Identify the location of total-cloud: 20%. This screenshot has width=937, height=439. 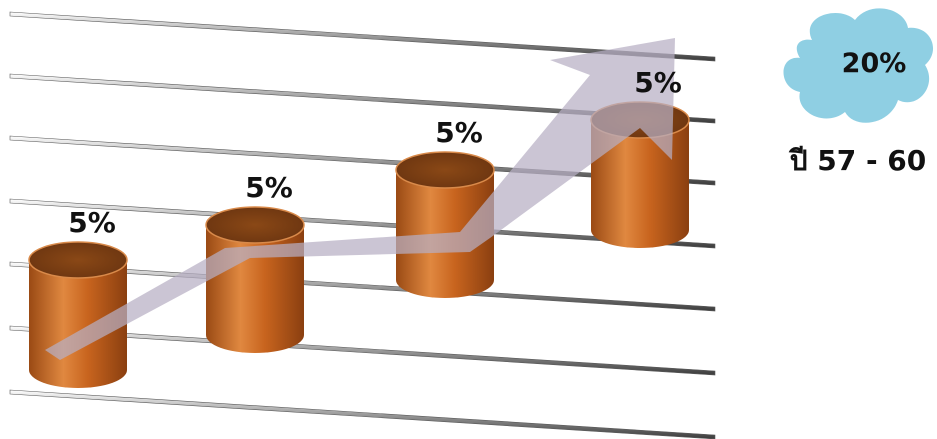
(858, 65).